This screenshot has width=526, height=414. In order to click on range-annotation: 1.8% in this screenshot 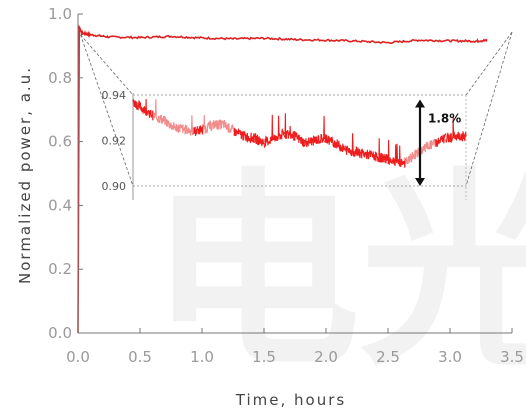, I will do `click(444, 119)`.